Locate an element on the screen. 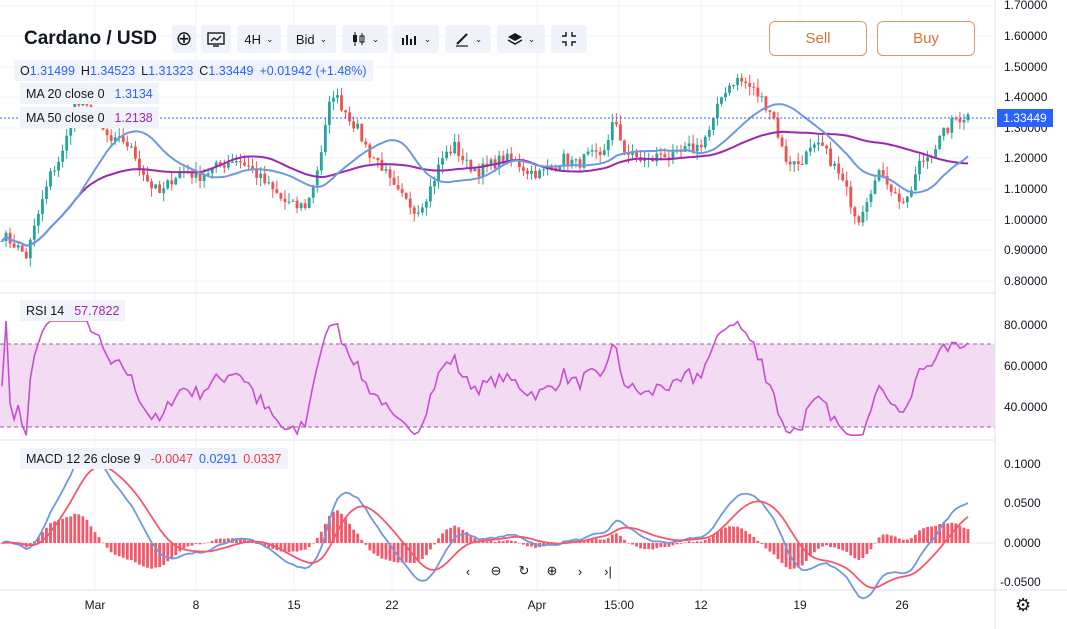 This screenshot has width=1067, height=629. scroll-to-end-button: ›| is located at coordinates (608, 571).